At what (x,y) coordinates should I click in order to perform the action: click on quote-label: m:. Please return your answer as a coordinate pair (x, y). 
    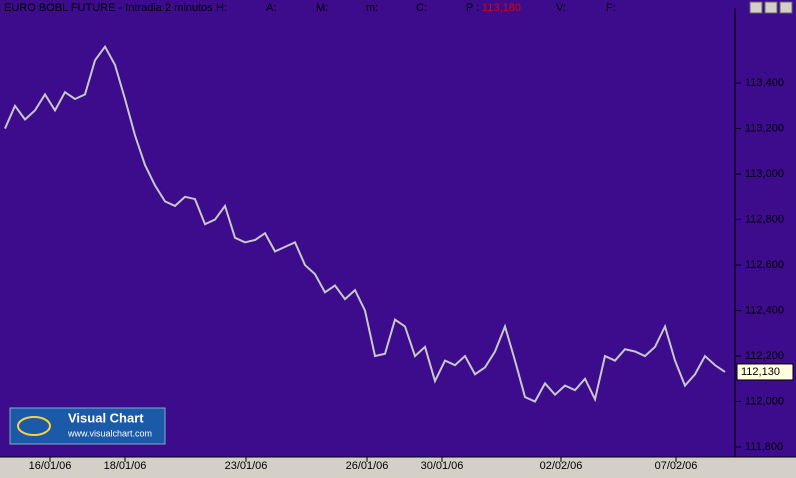
    Looking at the image, I should click on (372, 8).